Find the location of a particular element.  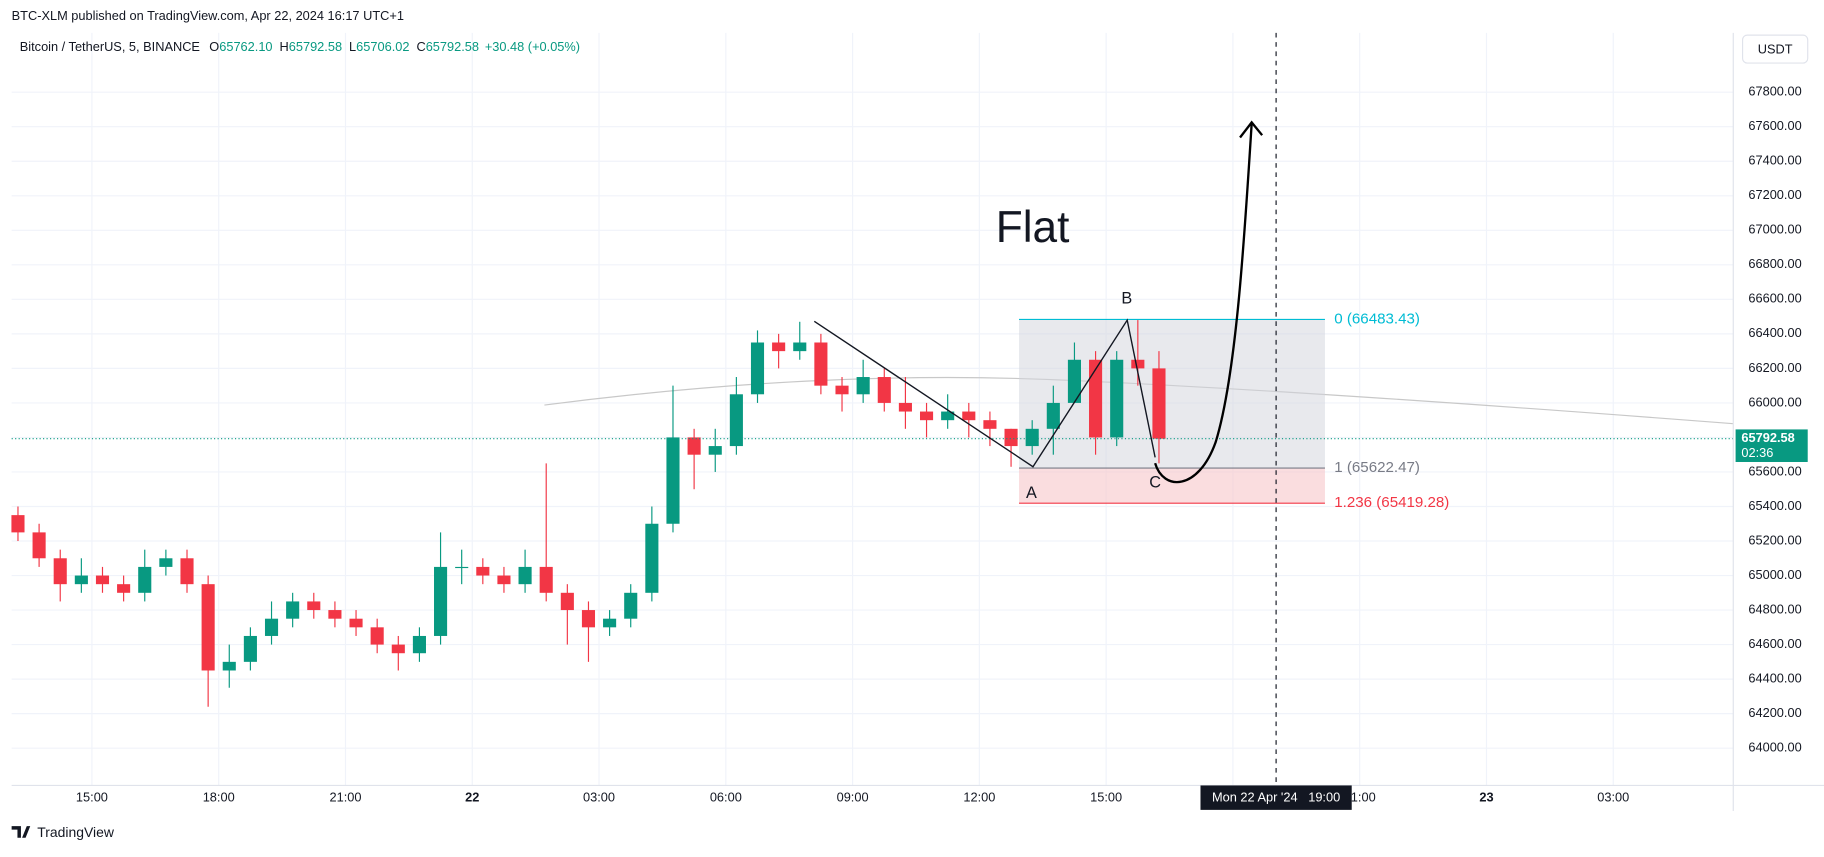

y-tick-label: 67400.00 is located at coordinates (1774, 160).